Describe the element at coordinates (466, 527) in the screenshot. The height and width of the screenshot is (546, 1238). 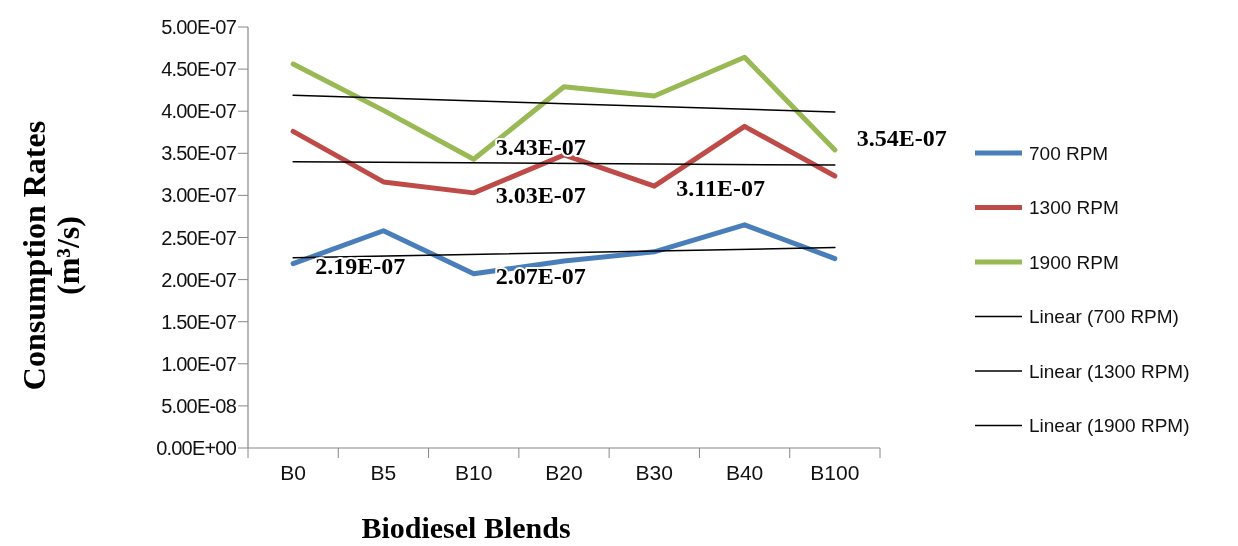
I see `x-axis-title: Biodiesel Blends` at that location.